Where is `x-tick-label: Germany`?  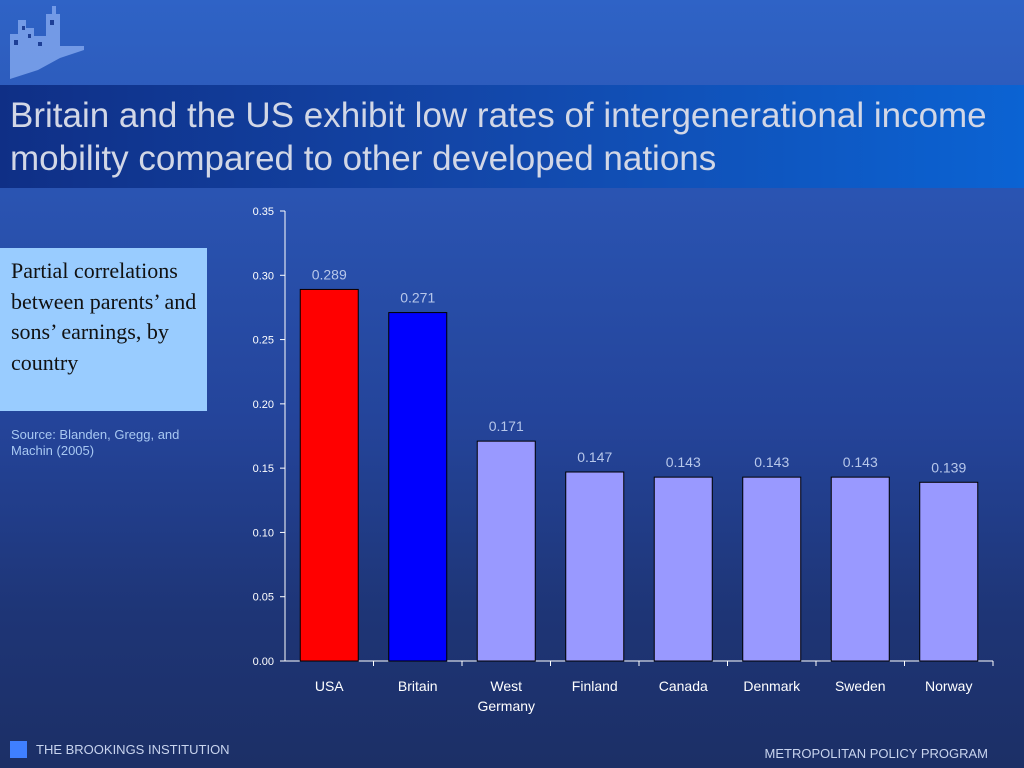
x-tick-label: Germany is located at coordinates (506, 706).